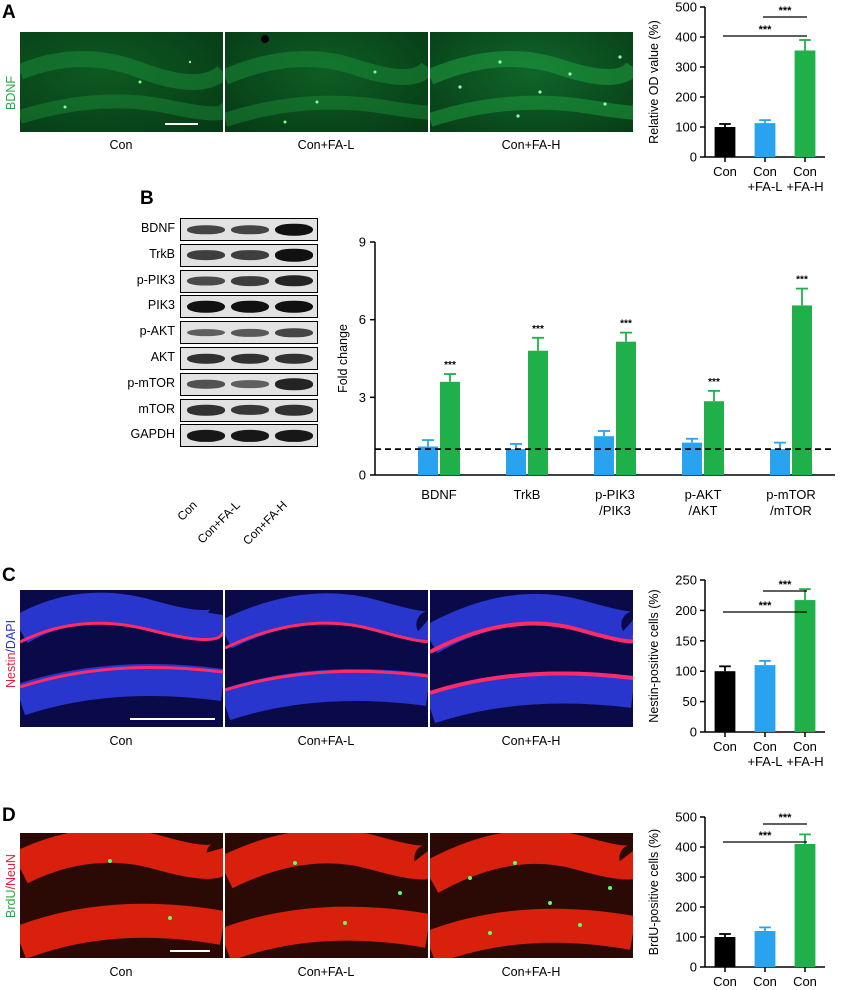 Image resolution: width=851 pixels, height=990 pixels. I want to click on caption-c-fal: Con+FA-L, so click(326, 741).